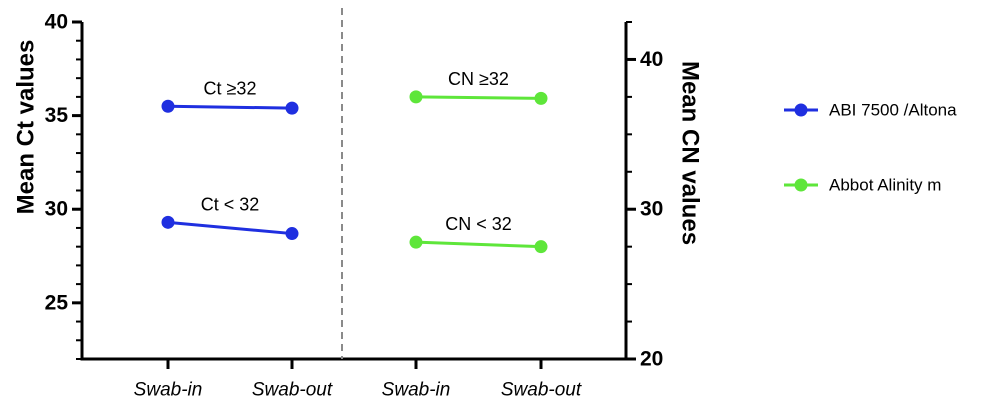 Image resolution: width=990 pixels, height=409 pixels. Describe the element at coordinates (57, 302) in the screenshot. I see `left-tick-label: 25` at that location.